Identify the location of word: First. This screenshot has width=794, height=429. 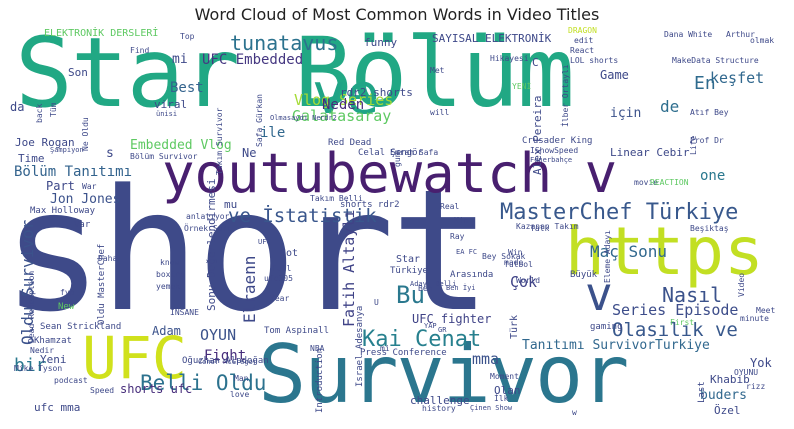
(682, 322).